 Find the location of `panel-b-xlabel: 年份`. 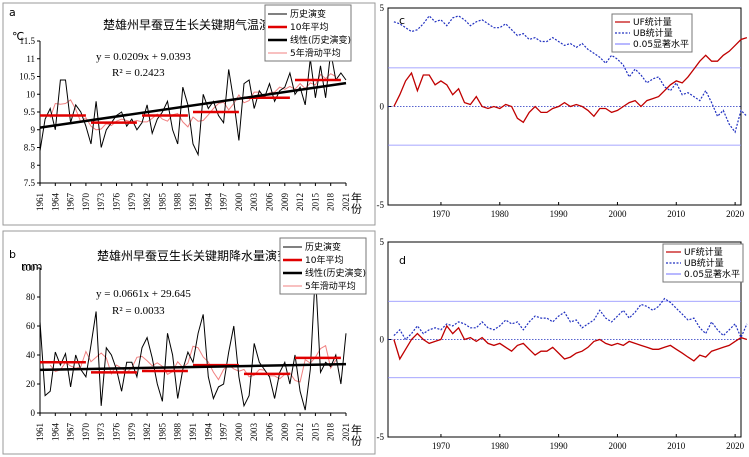

panel-b-xlabel: 年份 is located at coordinates (356, 435).